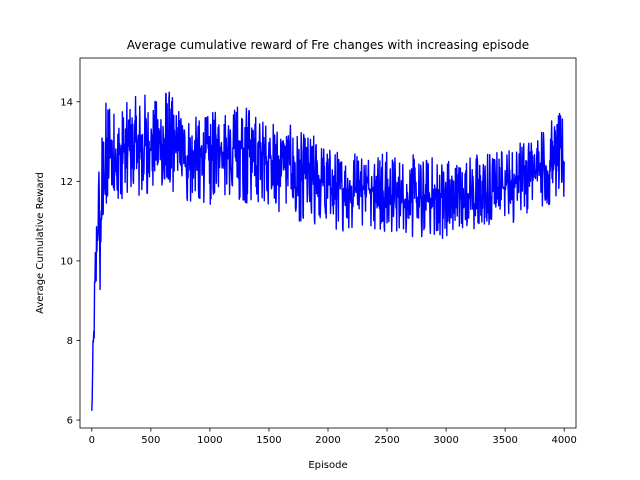 Image resolution: width=640 pixels, height=480 pixels. Describe the element at coordinates (150, 440) in the screenshot. I see `x-tick-label: 500` at that location.